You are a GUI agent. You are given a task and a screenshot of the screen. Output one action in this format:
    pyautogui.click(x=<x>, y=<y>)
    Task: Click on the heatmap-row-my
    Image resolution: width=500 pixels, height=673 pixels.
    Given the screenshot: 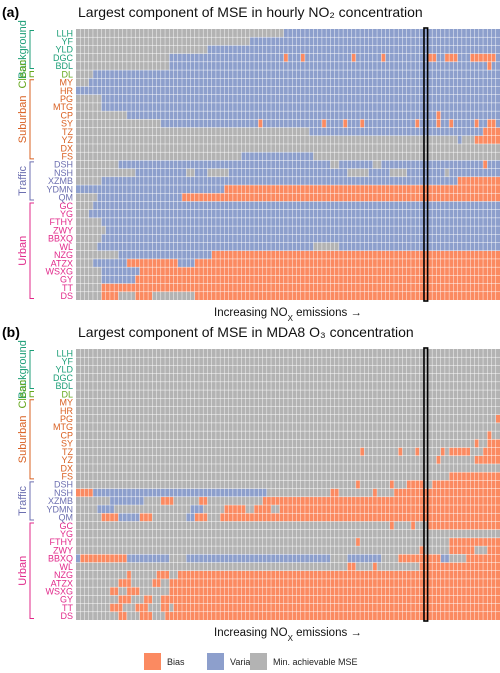 What is the action you would take?
    pyautogui.click(x=288, y=82)
    